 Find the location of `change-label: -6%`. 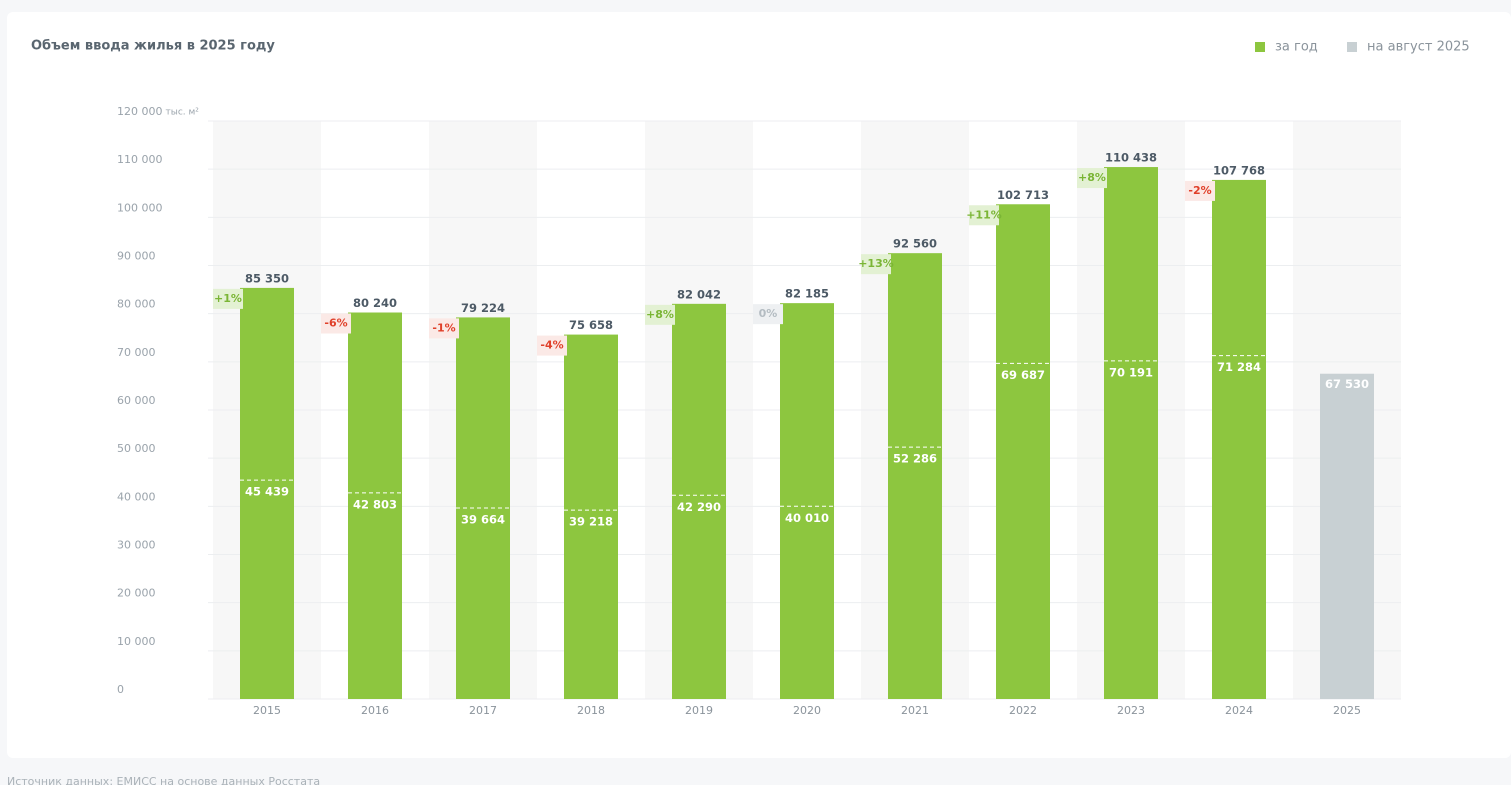

change-label: -6% is located at coordinates (335, 323).